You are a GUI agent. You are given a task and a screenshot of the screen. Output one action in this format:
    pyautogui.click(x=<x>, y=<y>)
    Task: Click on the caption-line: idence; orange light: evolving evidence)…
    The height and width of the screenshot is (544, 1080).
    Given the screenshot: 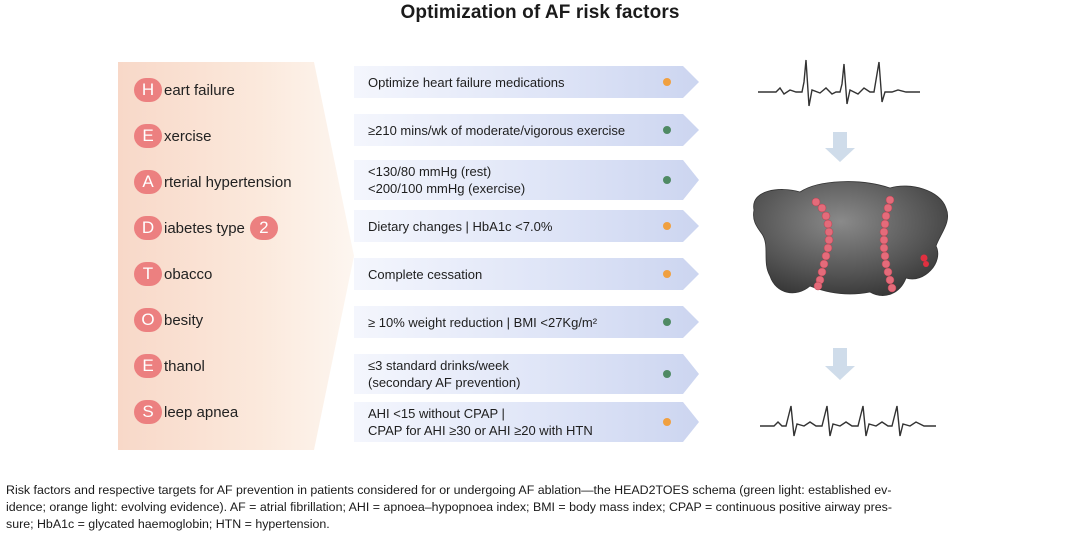 What is the action you would take?
    pyautogui.click(x=449, y=507)
    